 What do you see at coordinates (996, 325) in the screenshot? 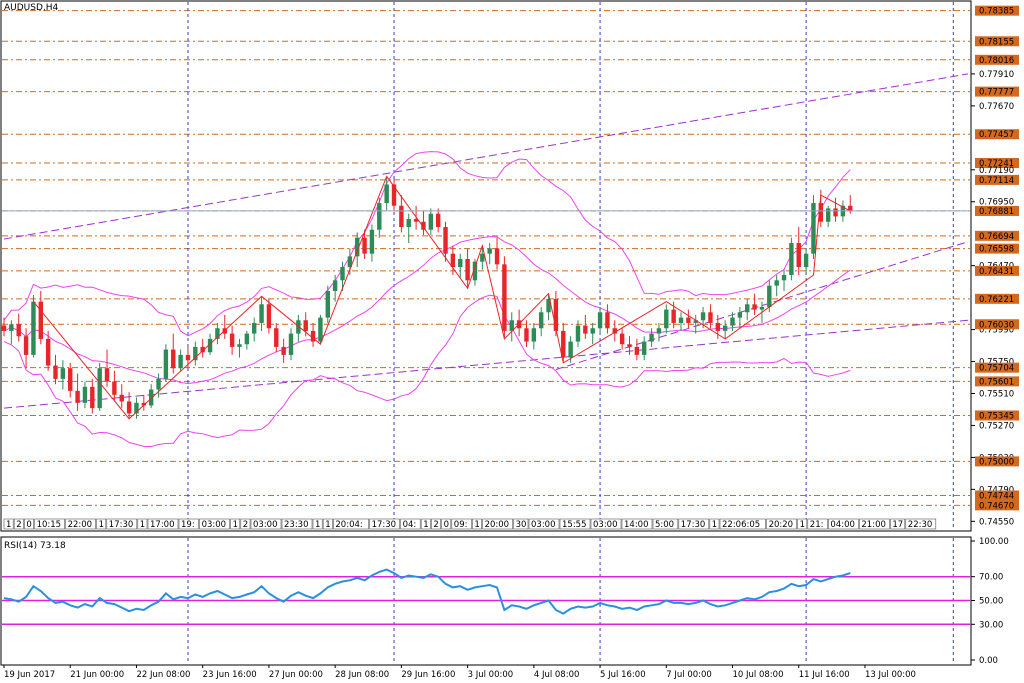
I see `price-tick-label: 0.76030` at bounding box center [996, 325].